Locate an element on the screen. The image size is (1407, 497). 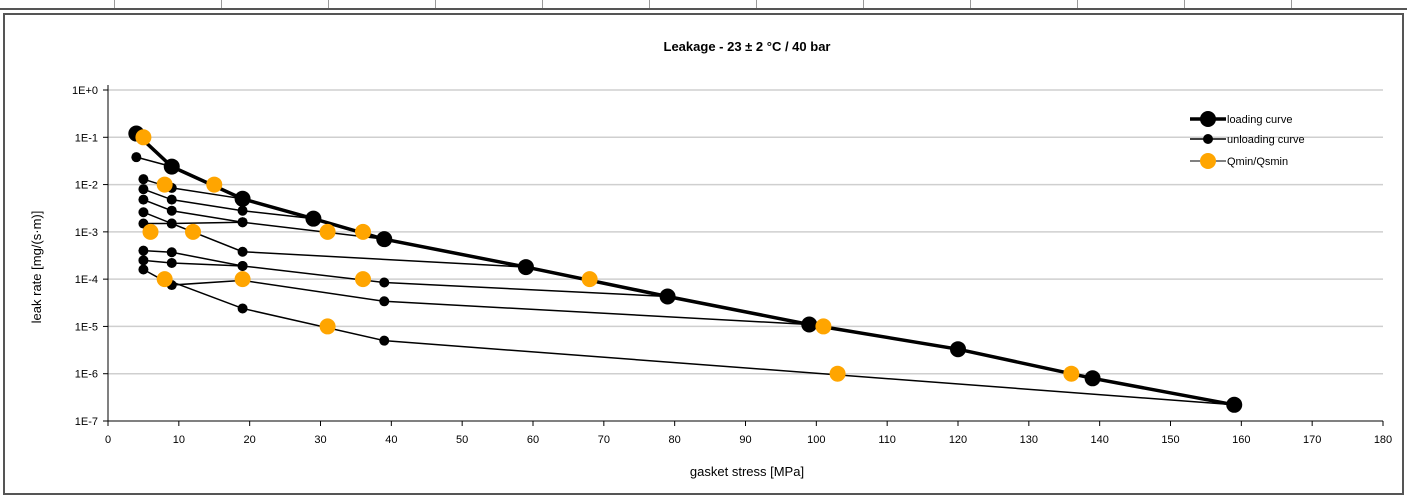
y-tick-label: 1E-6 is located at coordinates (86, 375).